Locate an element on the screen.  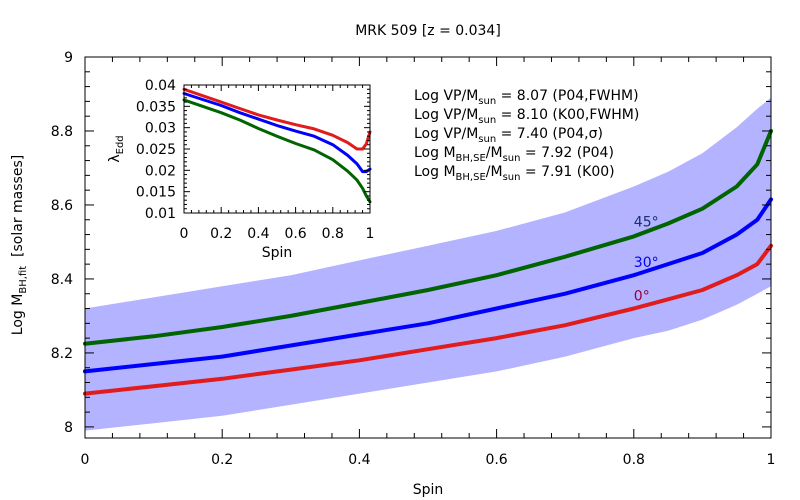
inset-series-line-30deg is located at coordinates (277, 133).